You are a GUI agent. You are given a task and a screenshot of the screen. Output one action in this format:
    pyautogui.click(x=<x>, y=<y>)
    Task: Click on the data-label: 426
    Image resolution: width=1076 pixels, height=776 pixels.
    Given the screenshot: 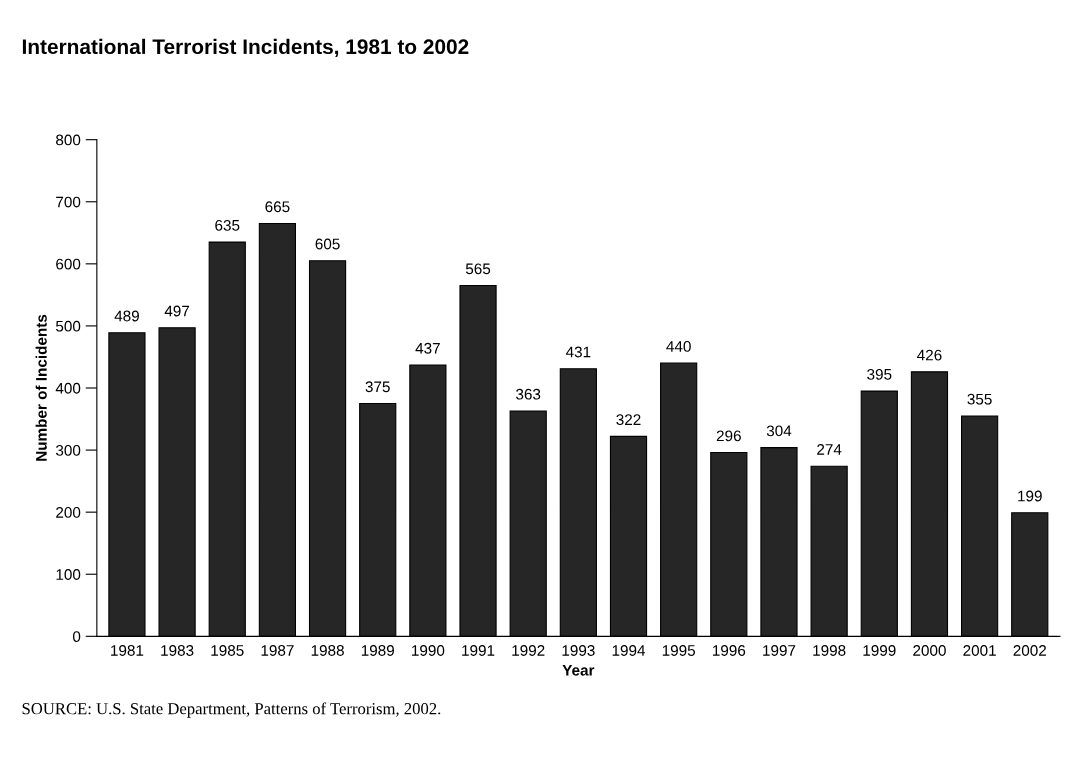 What is the action you would take?
    pyautogui.click(x=929, y=355)
    